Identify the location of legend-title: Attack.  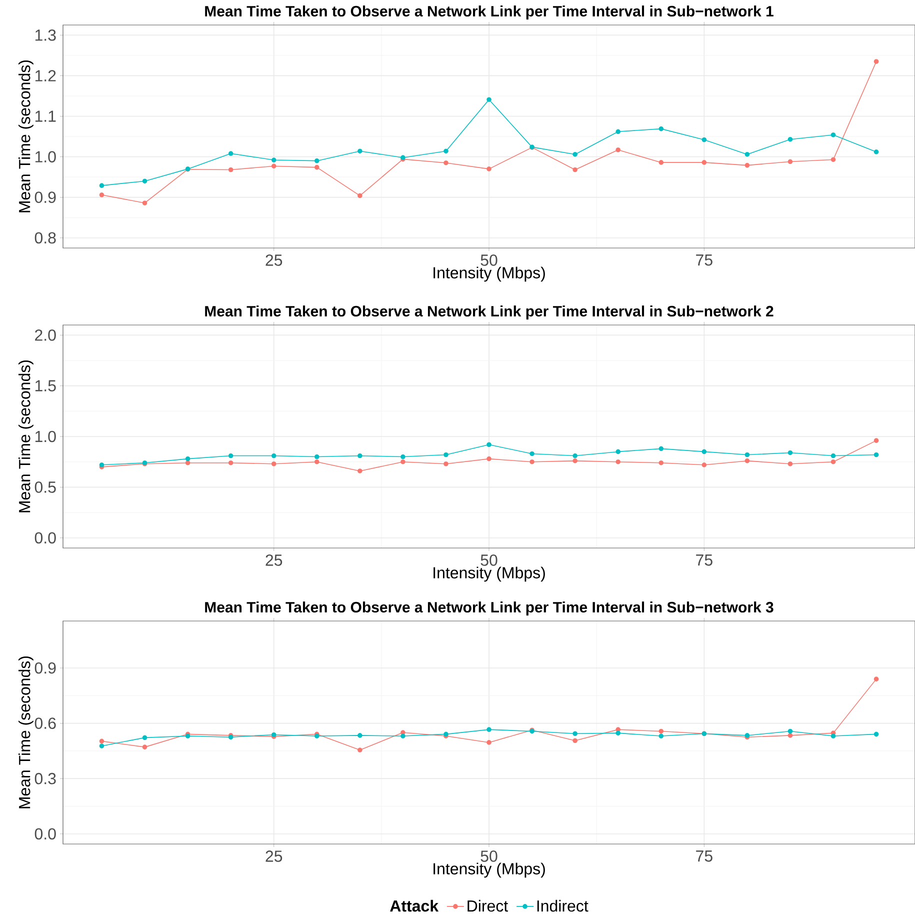
(414, 906).